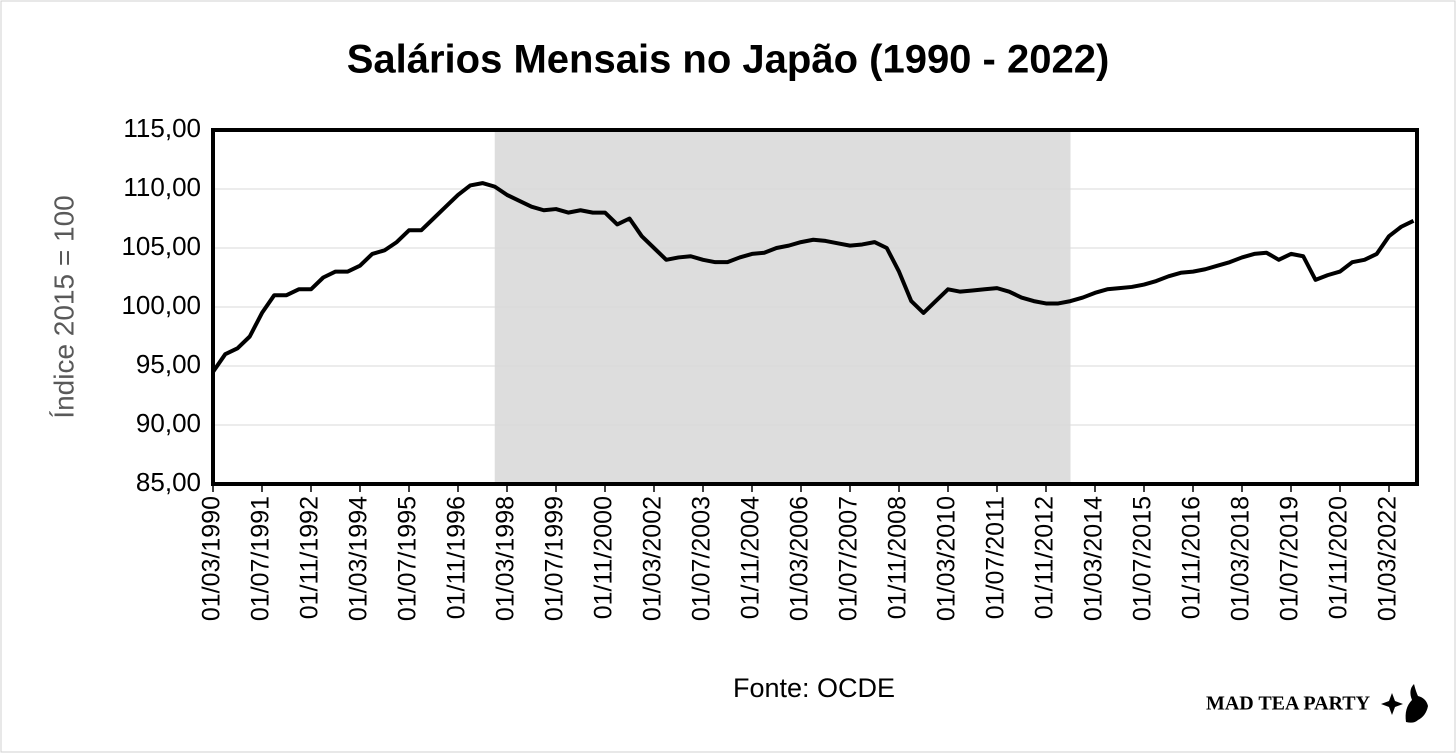 The width and height of the screenshot is (1456, 753). Describe the element at coordinates (506, 558) in the screenshot. I see `x-tick-label: 01/03/1998` at that location.